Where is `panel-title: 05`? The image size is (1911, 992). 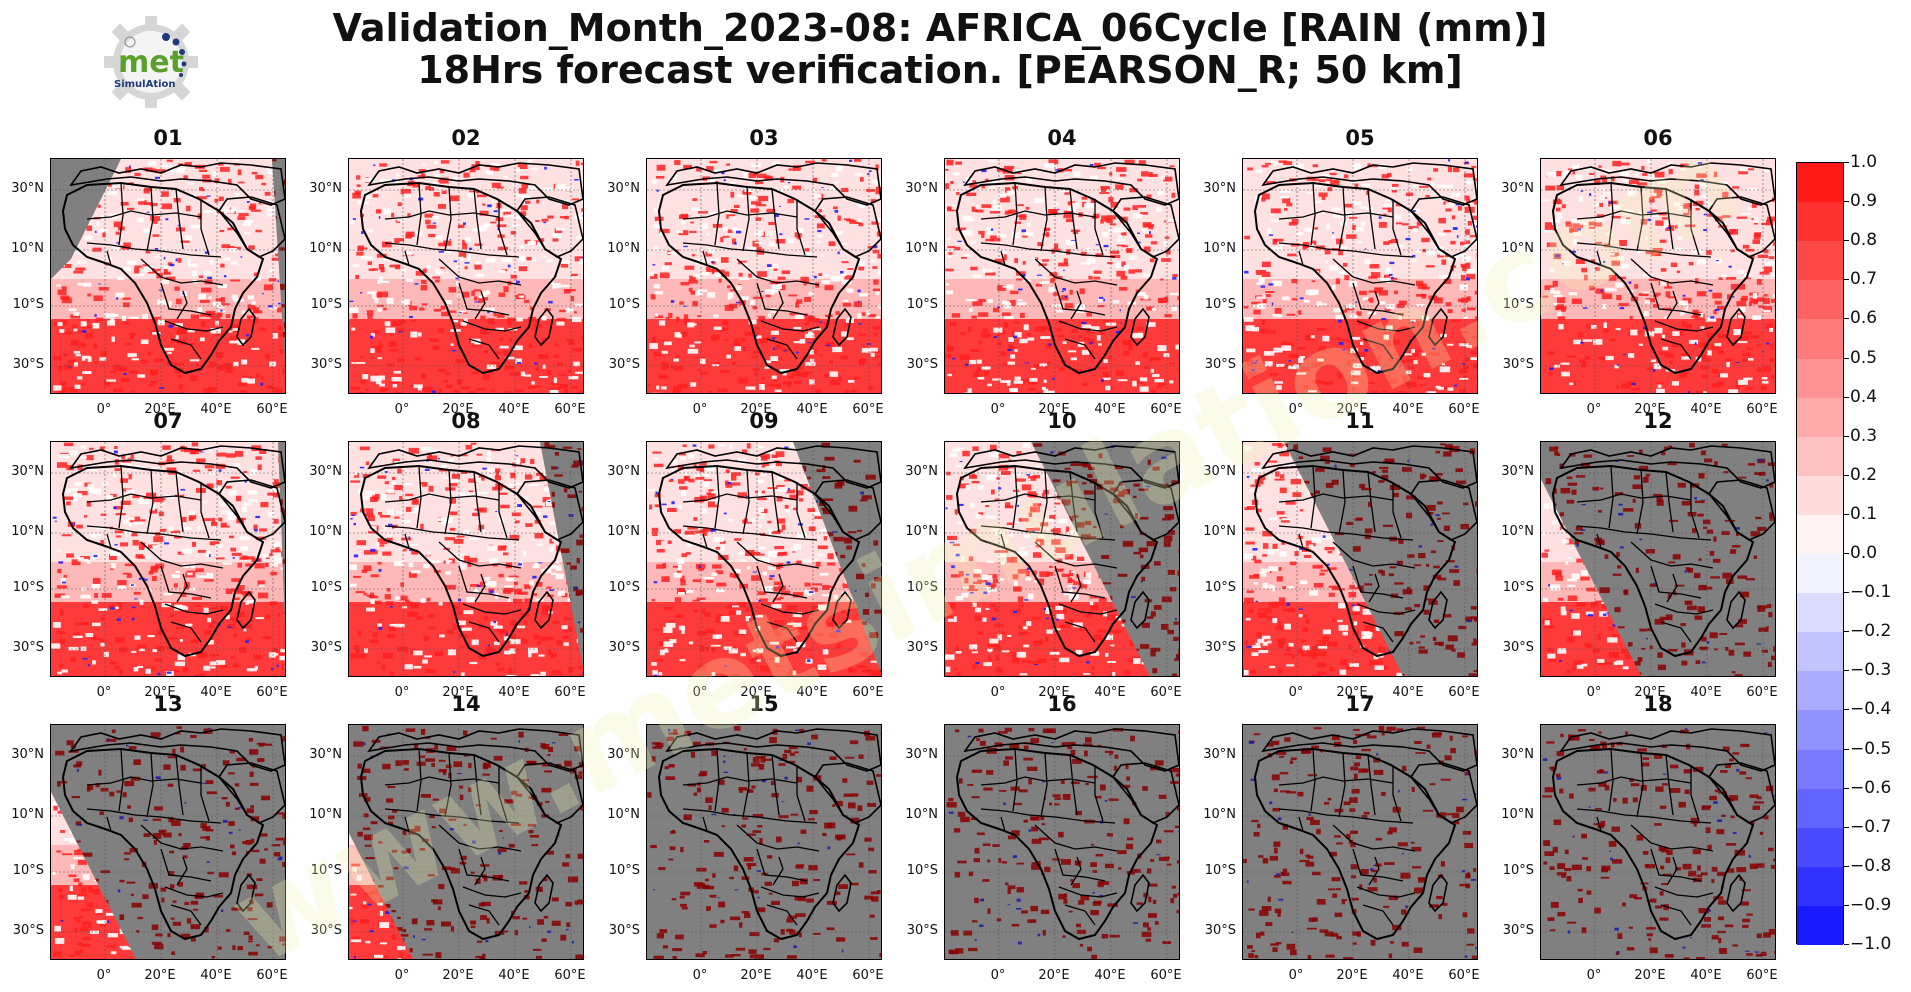 panel-title: 05 is located at coordinates (1360, 138).